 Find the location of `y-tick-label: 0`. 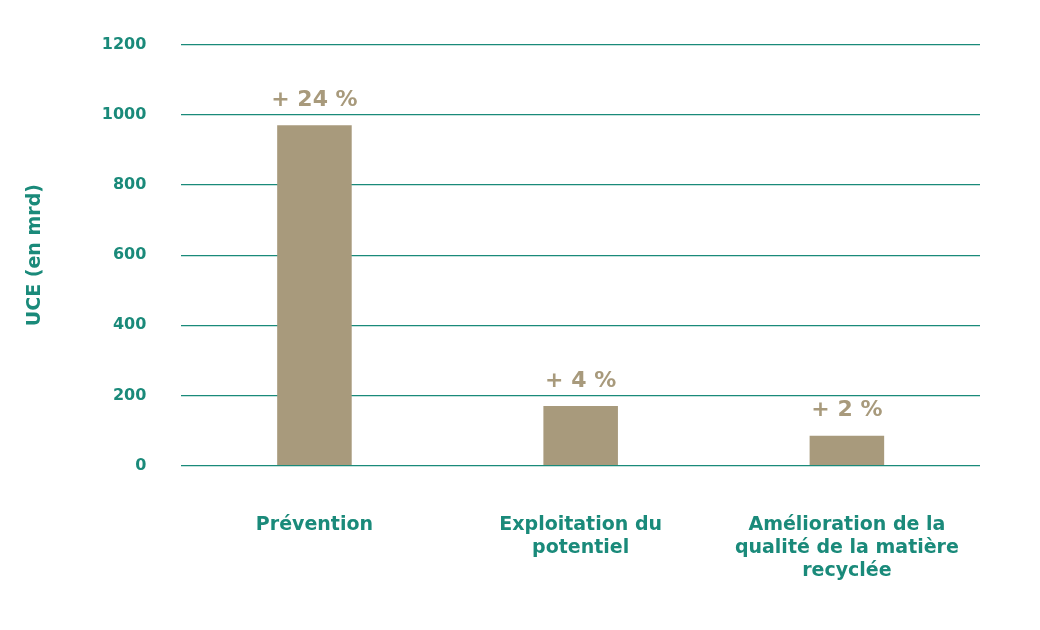

y-tick-label: 0 is located at coordinates (141, 464).